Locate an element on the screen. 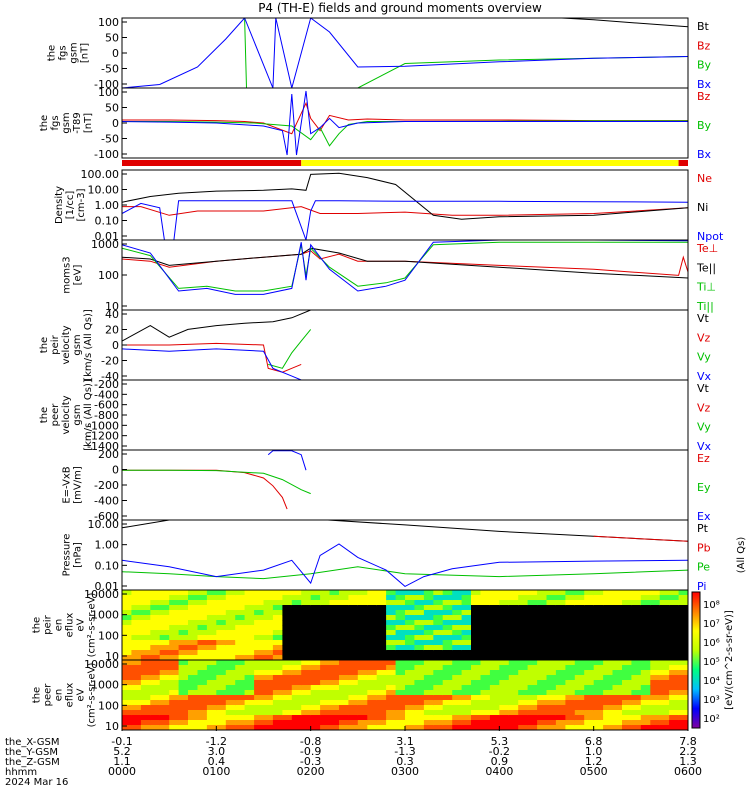  panel-frame is located at coordinates (405, 415).